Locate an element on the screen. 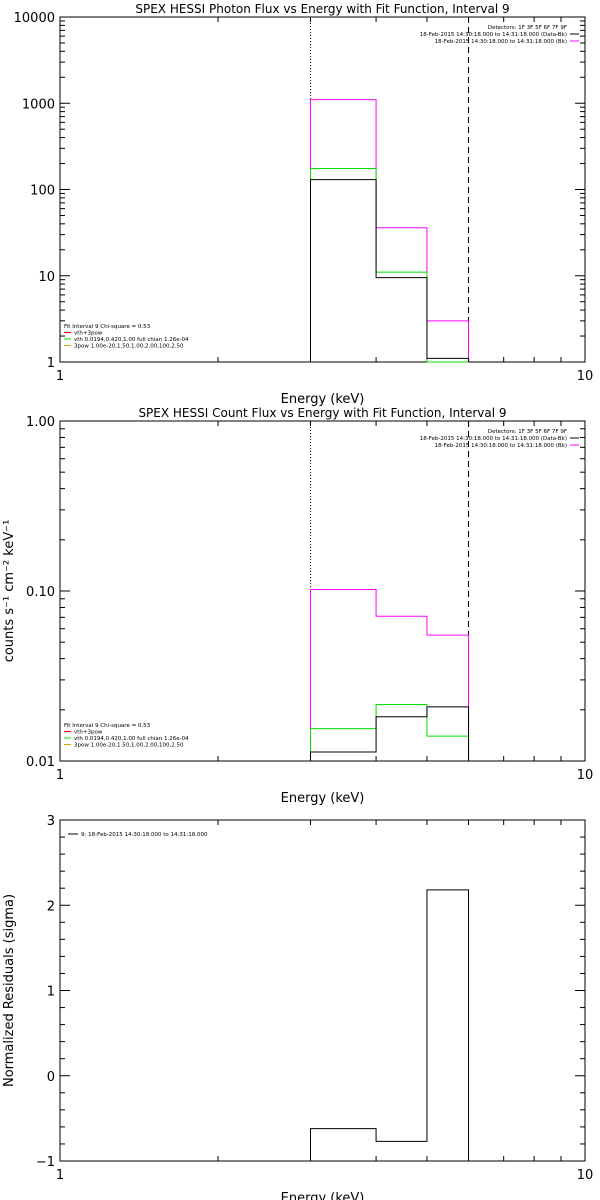 The image size is (600, 1200). y-tick-label: 0.10 is located at coordinates (40, 592).